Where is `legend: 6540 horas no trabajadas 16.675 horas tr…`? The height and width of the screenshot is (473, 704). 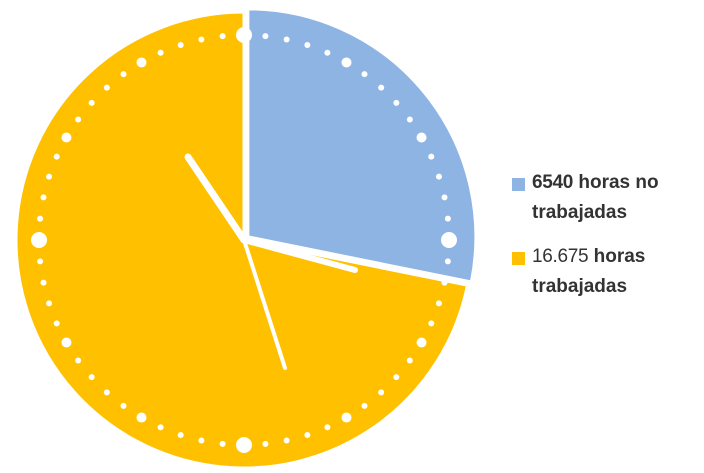 legend: 6540 horas no trabajadas 16.675 horas tr… is located at coordinates (607, 242).